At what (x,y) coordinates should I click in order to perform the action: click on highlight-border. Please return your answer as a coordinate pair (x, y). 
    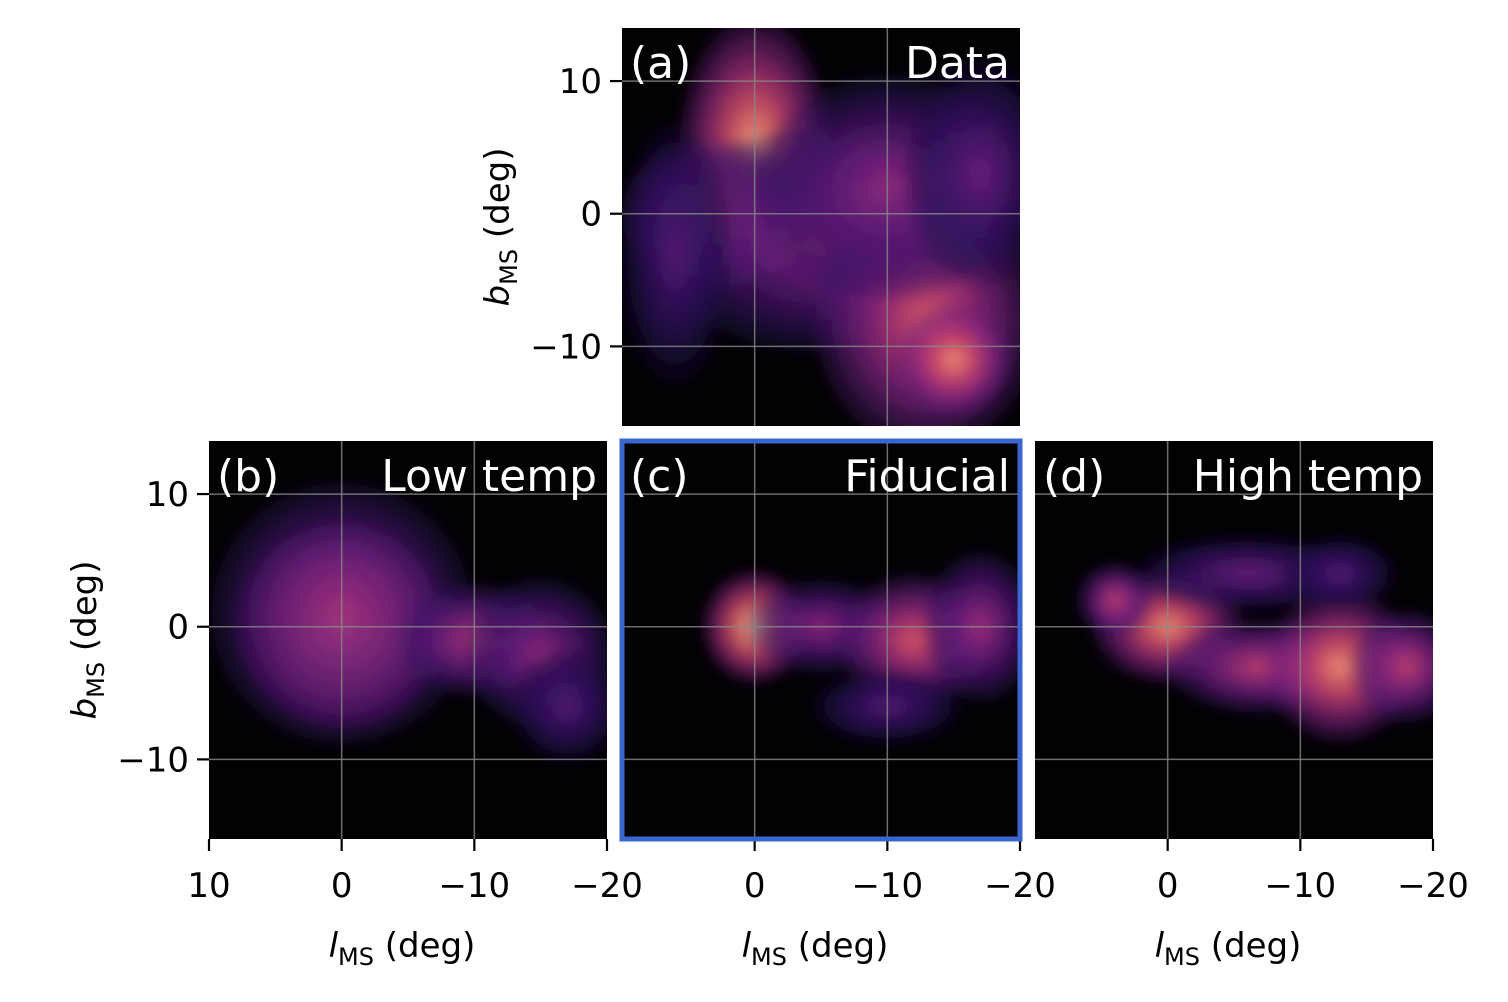
    Looking at the image, I should click on (821, 640).